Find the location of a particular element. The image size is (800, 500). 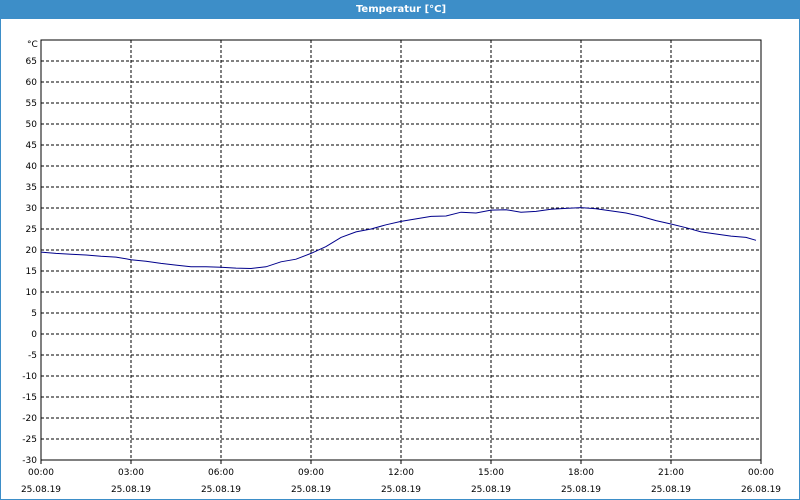

x-tick-time-label: 15:00 is located at coordinates (491, 473).